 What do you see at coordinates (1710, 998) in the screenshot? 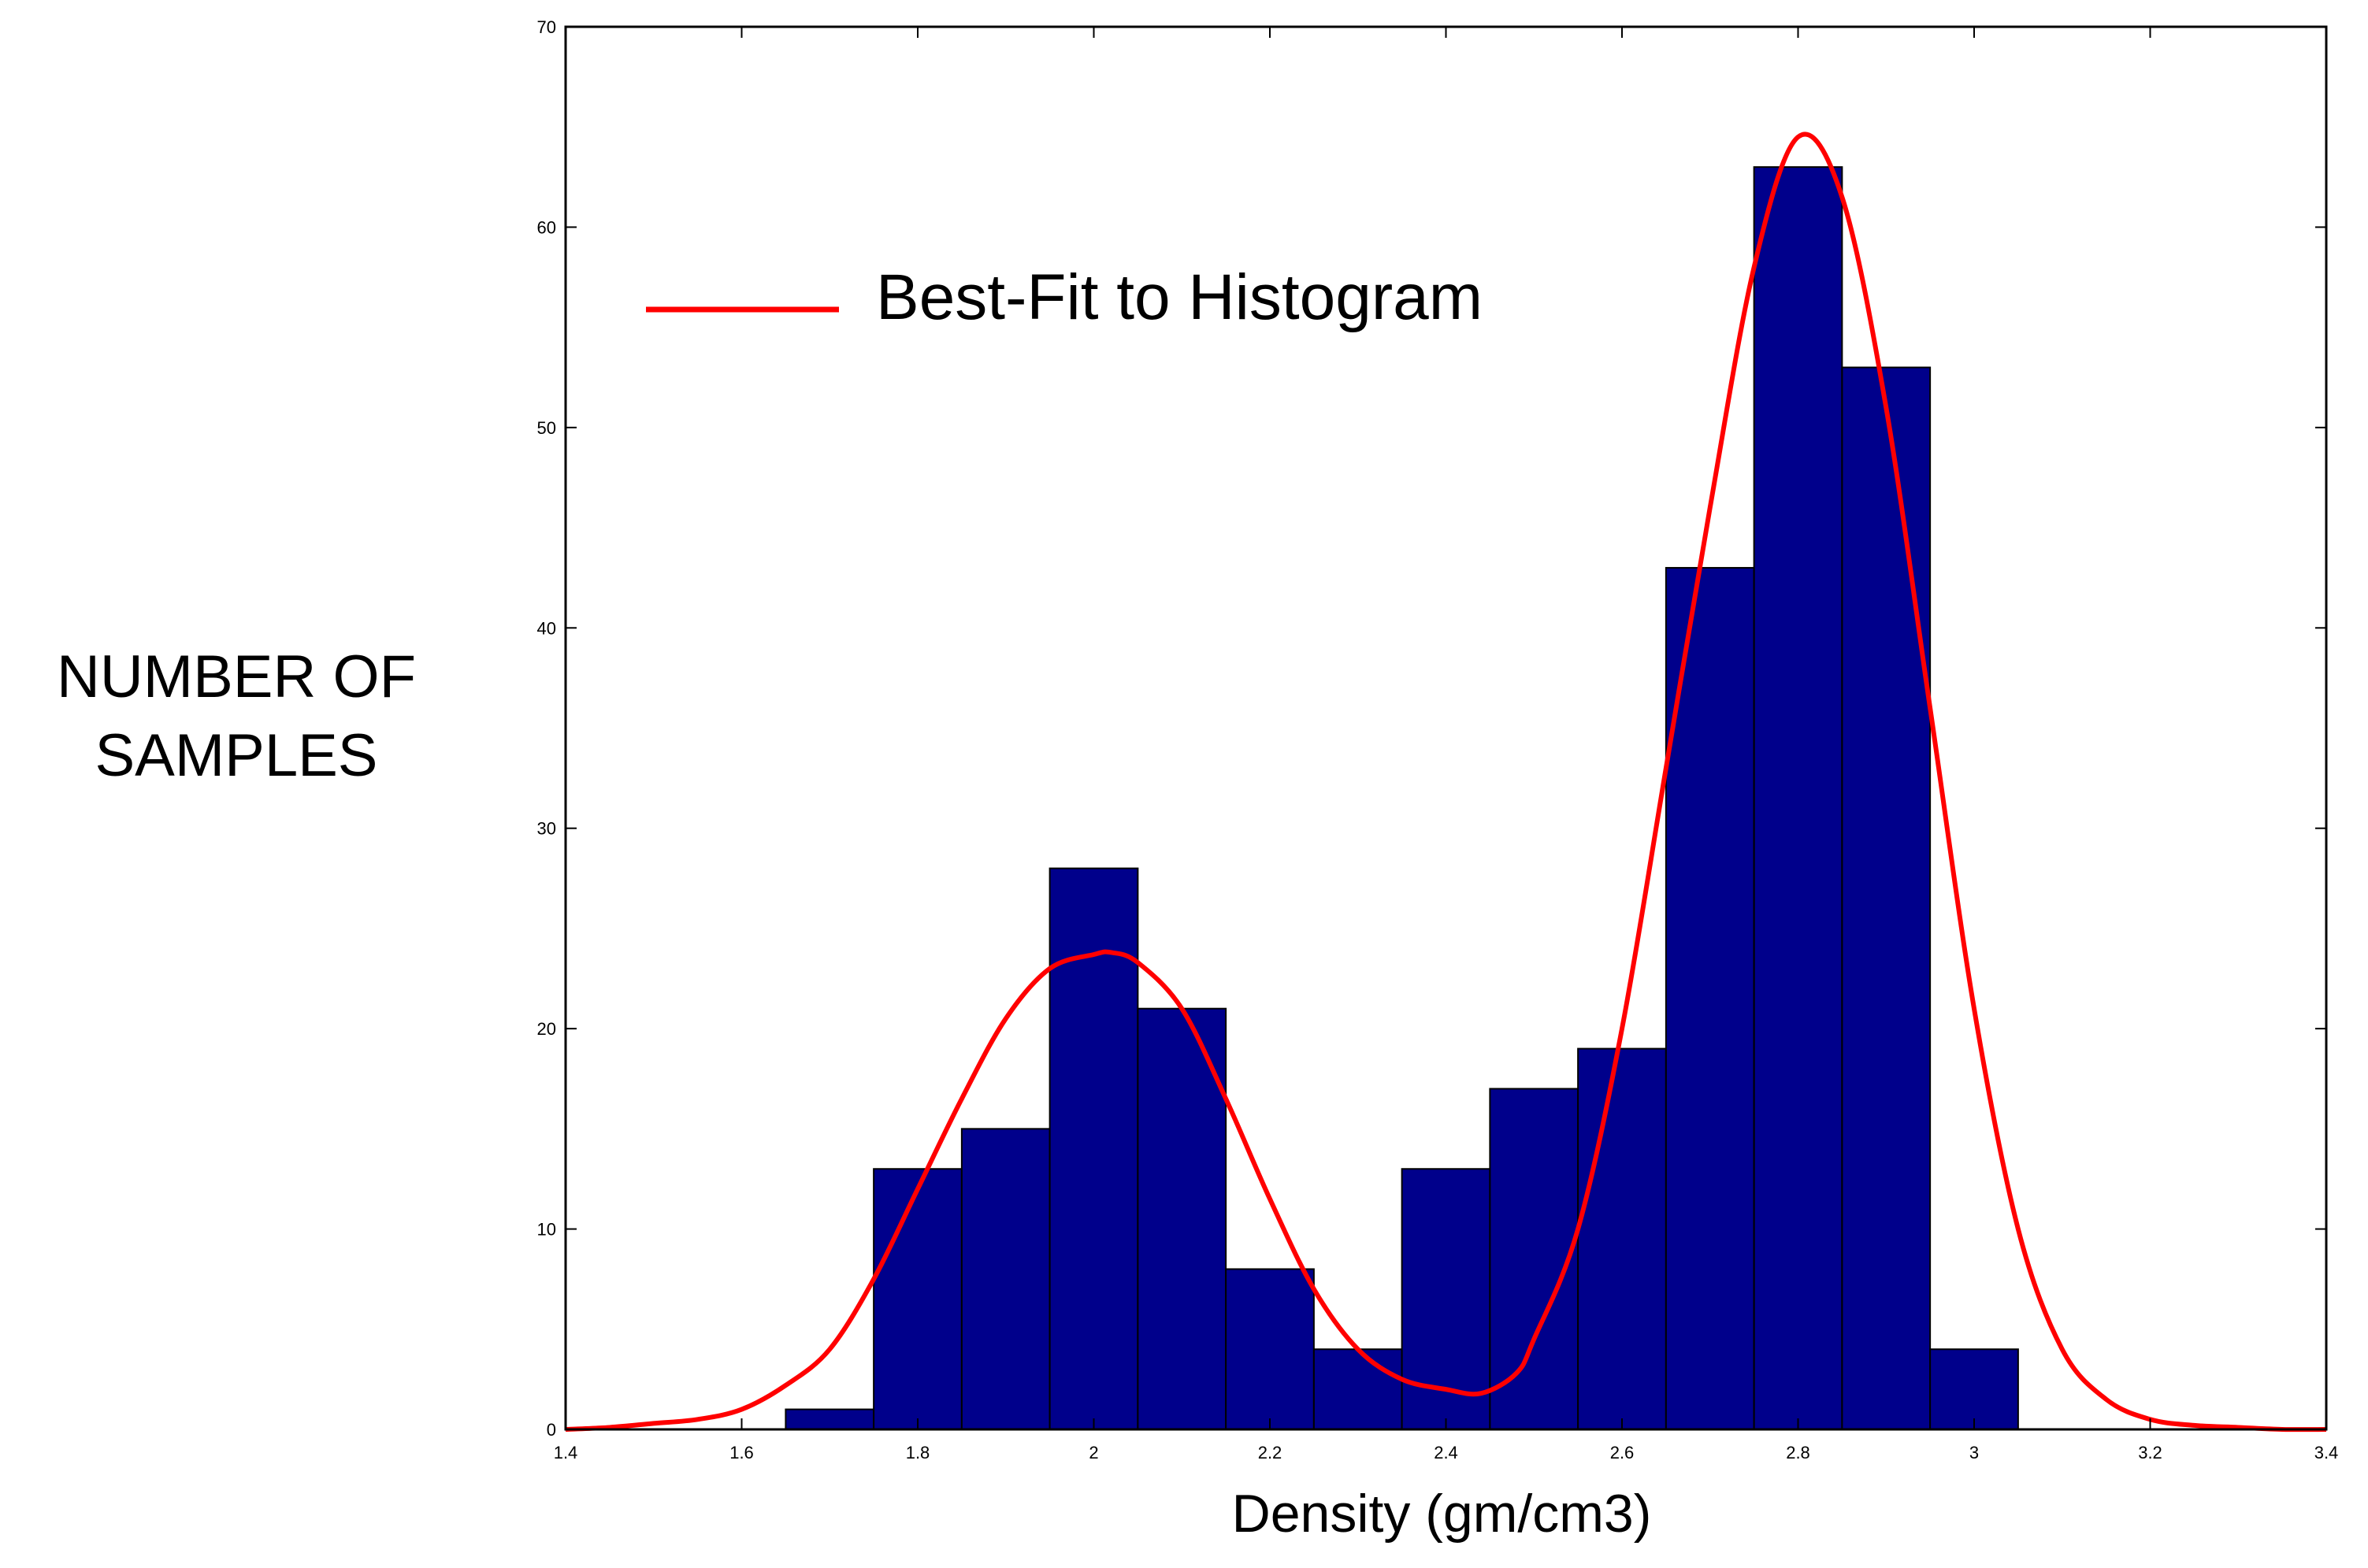
I see `bar-2.7` at bounding box center [1710, 998].